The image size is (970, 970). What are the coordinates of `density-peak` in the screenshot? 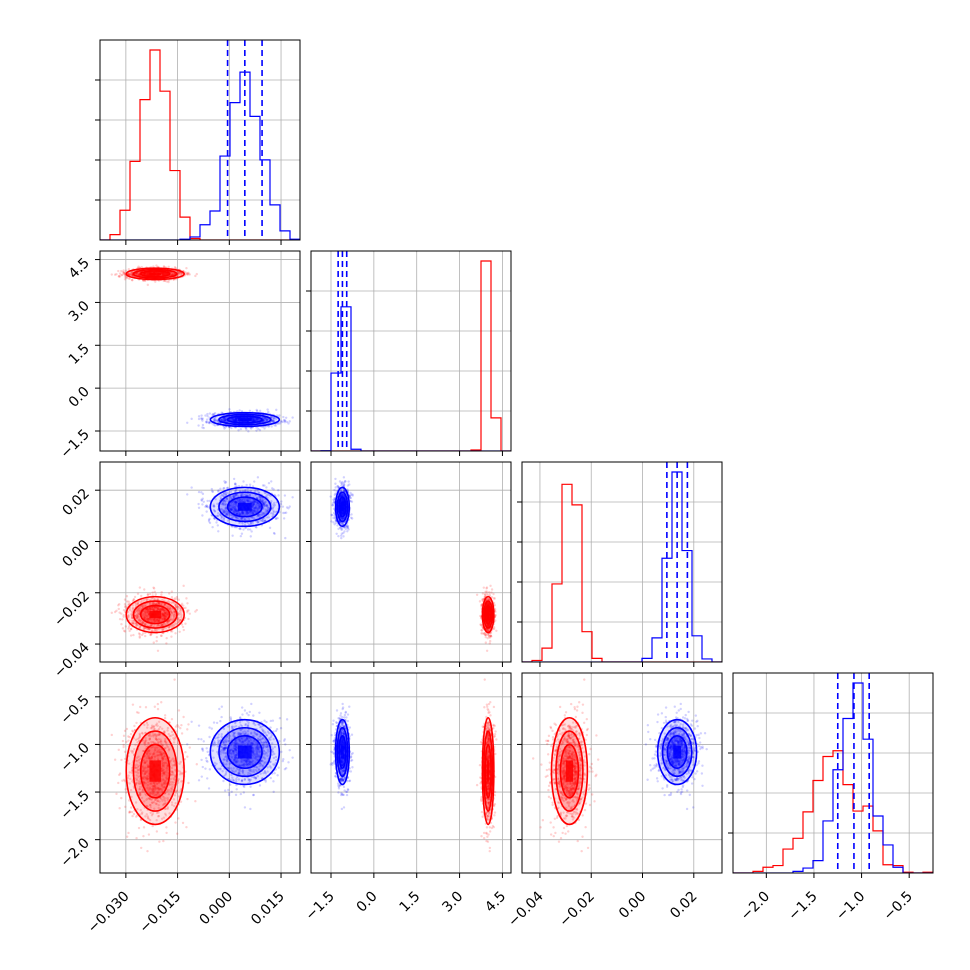 It's located at (244, 506).